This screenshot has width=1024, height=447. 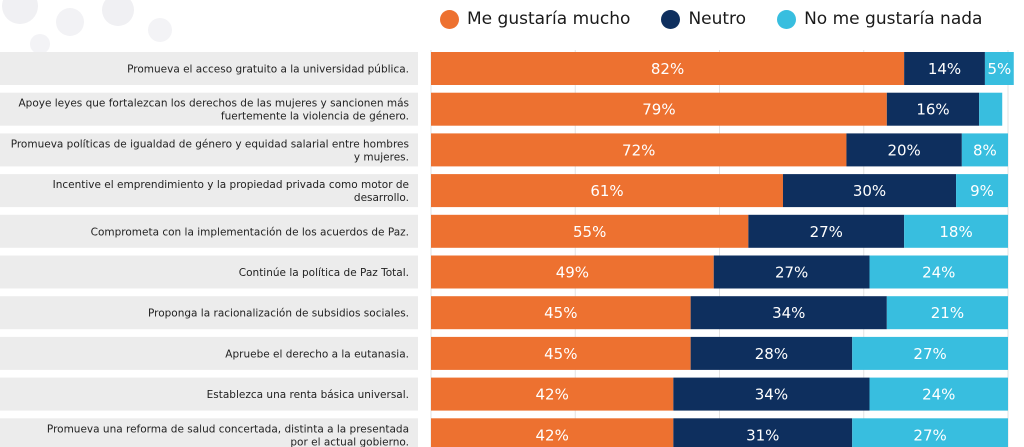 I want to click on data-label: 21%, so click(x=947, y=313).